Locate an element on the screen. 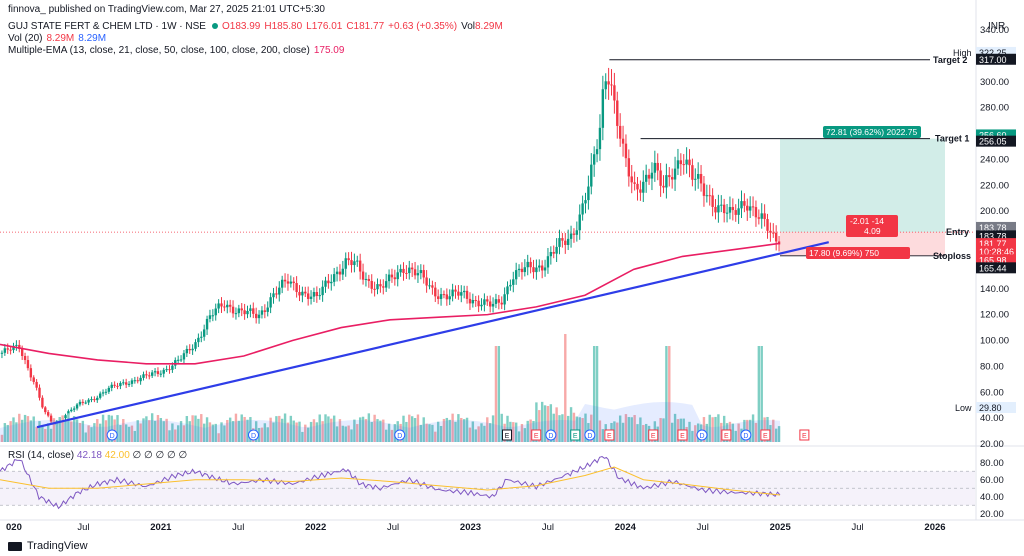  target-info-box is located at coordinates (872, 132).